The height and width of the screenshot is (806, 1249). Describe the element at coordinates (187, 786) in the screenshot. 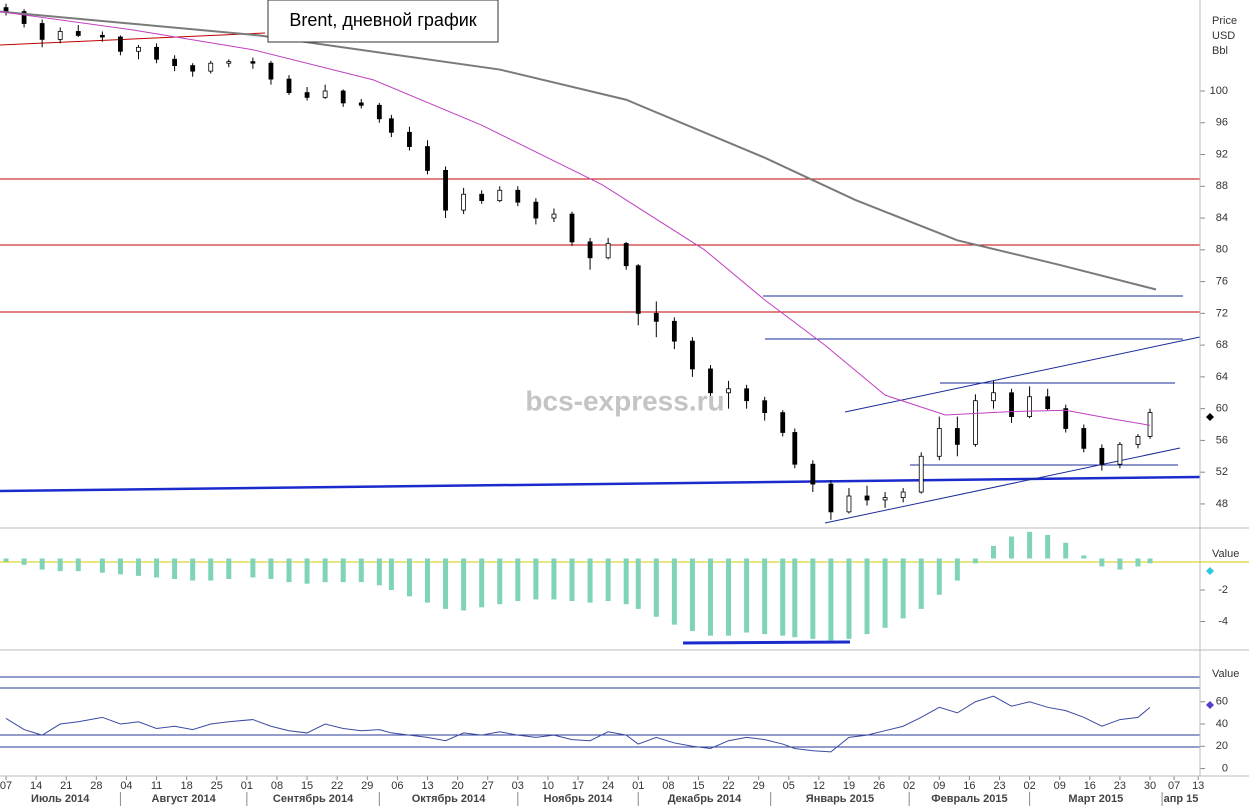

I see `x-tick-label: 18` at that location.